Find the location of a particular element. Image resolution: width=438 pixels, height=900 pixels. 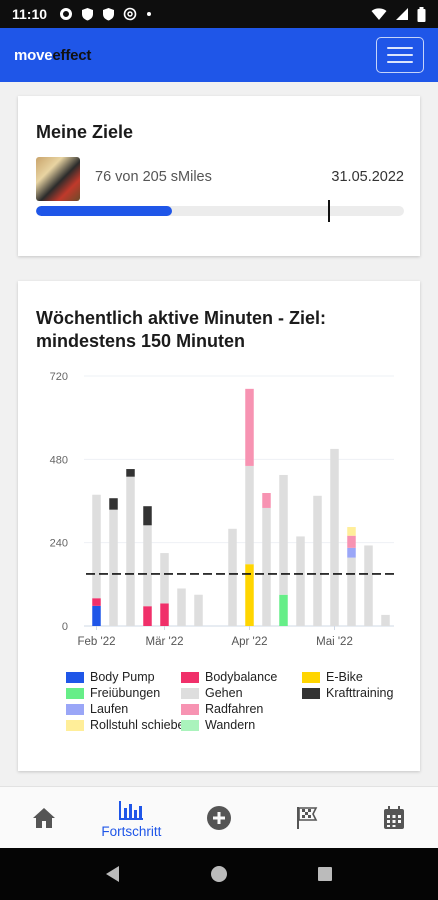

goal-image is located at coordinates (58, 179).